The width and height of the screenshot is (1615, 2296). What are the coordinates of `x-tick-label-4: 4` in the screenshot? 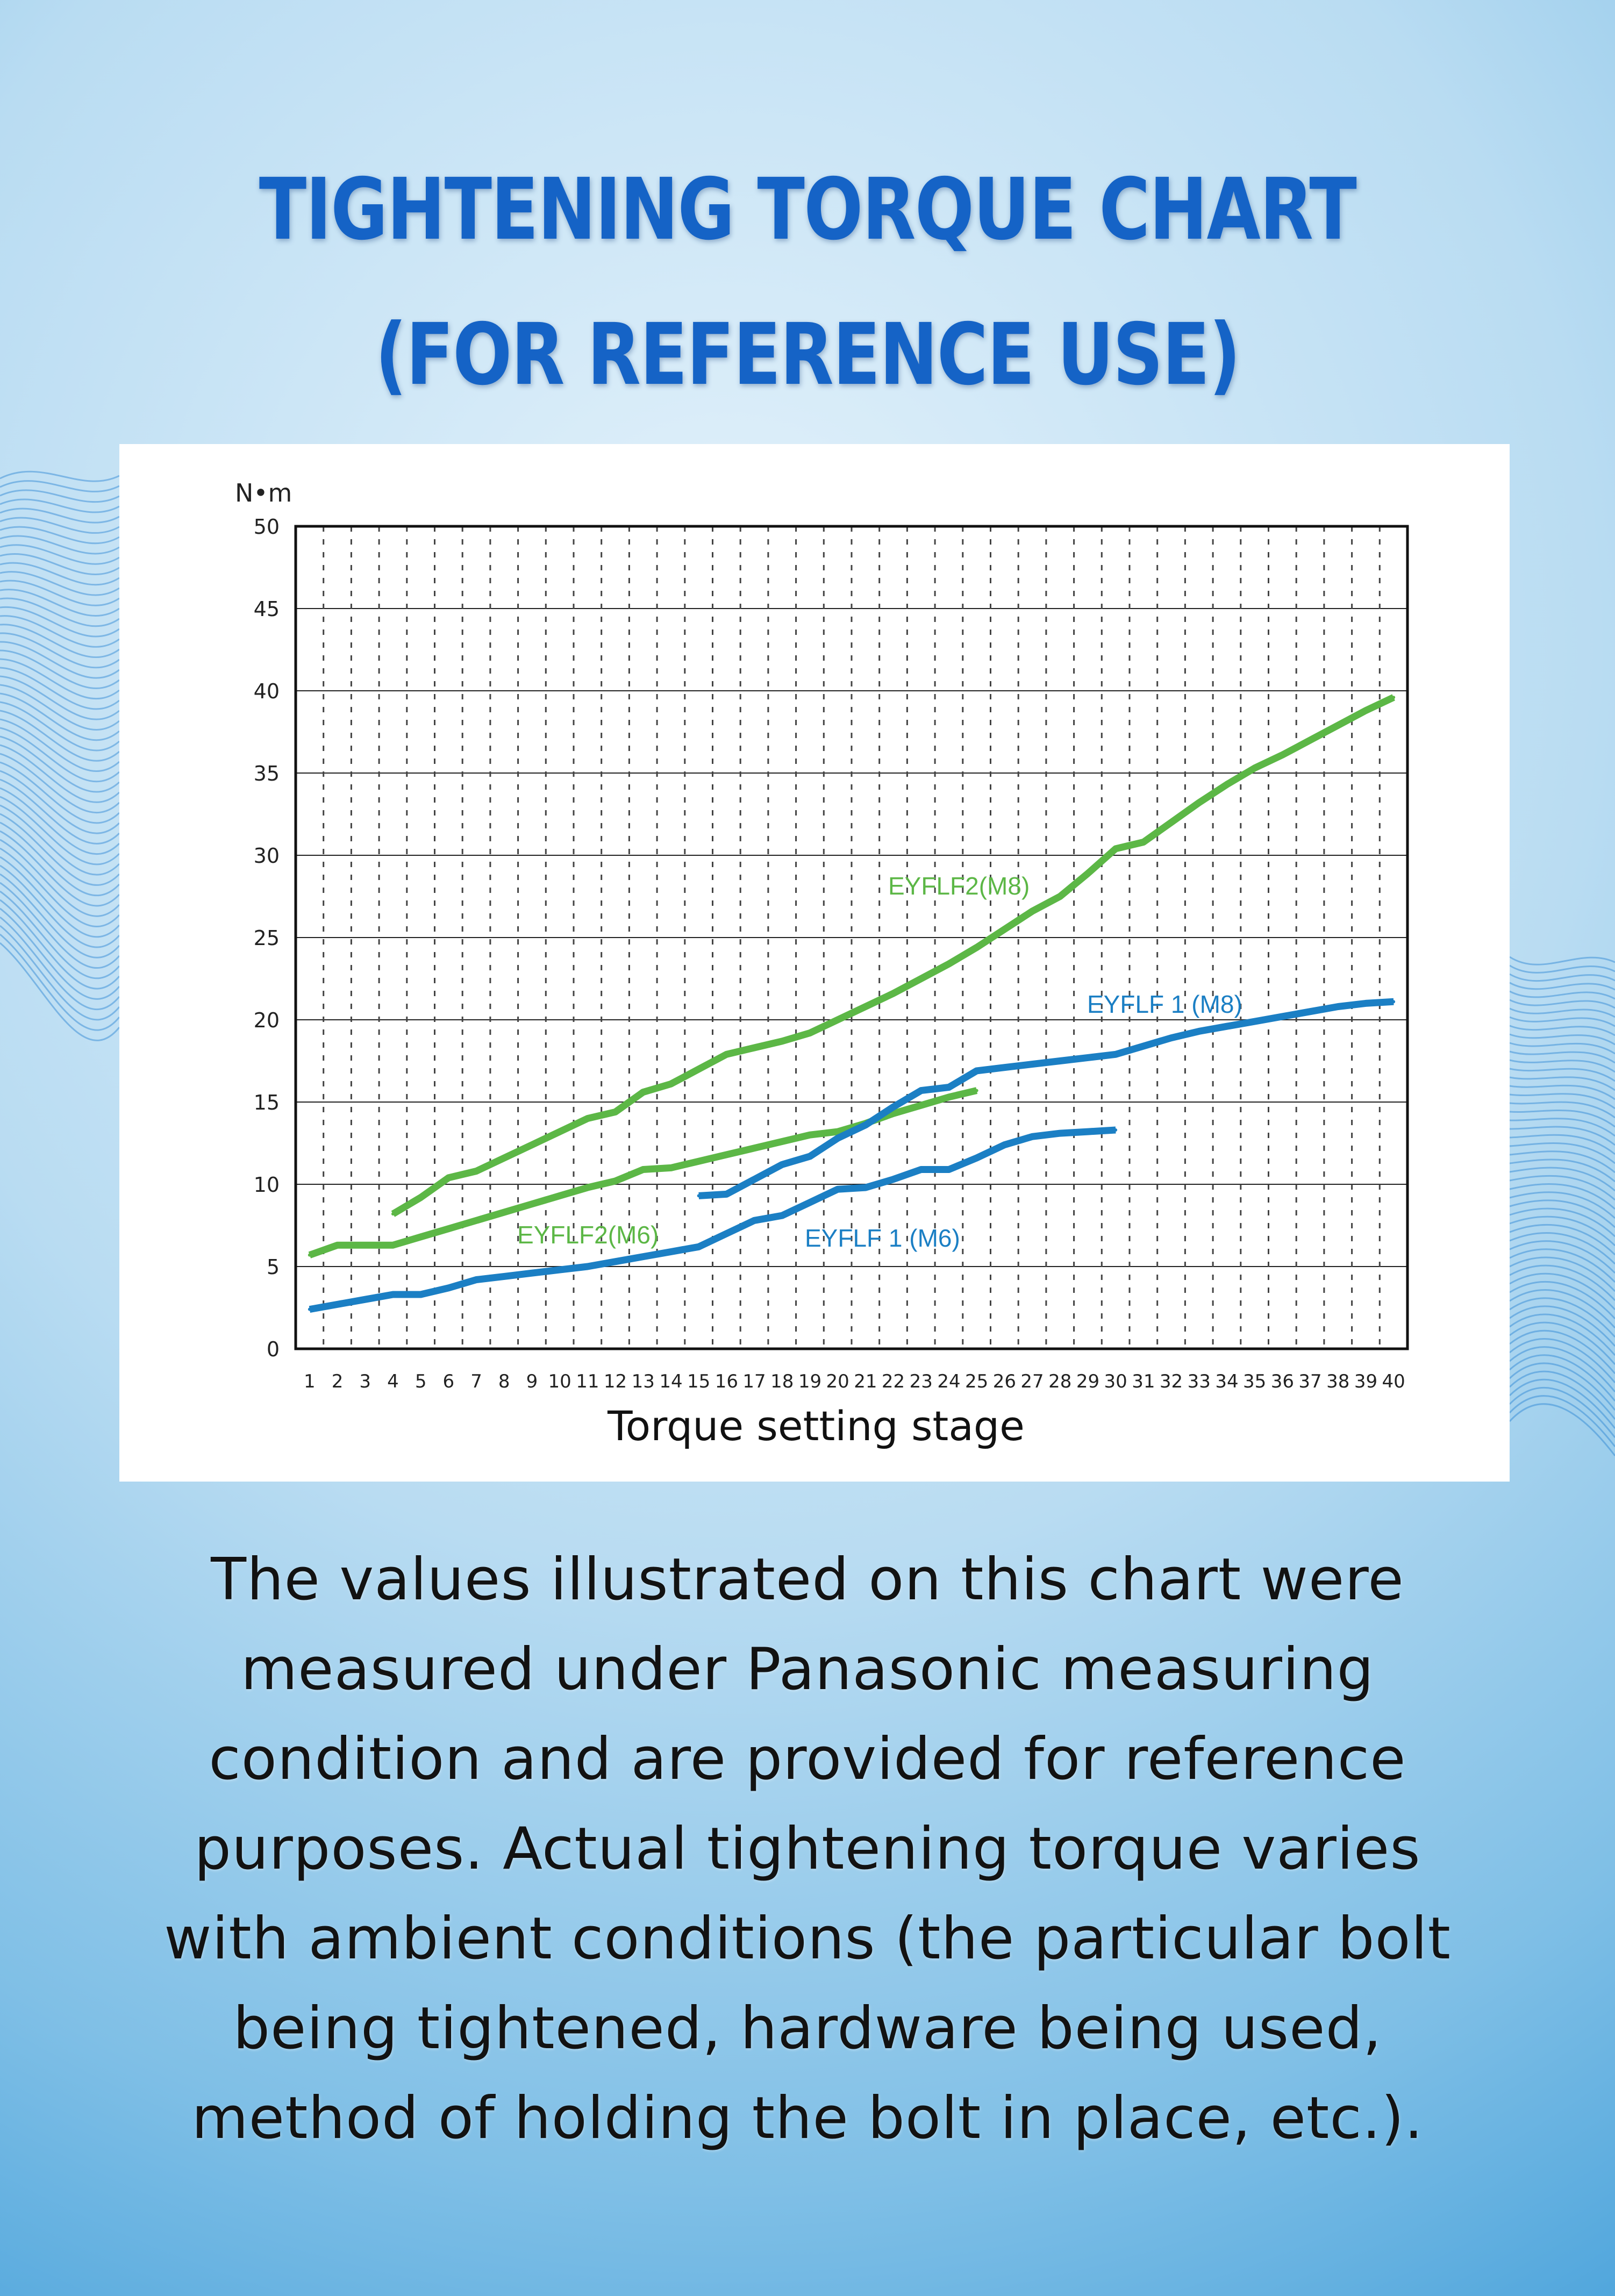 It's located at (393, 1381).